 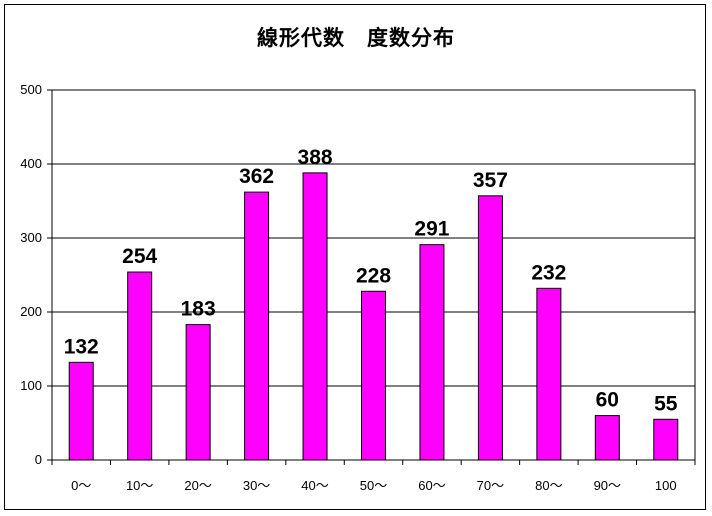 I want to click on y-tick-label: 100, so click(x=31, y=385).